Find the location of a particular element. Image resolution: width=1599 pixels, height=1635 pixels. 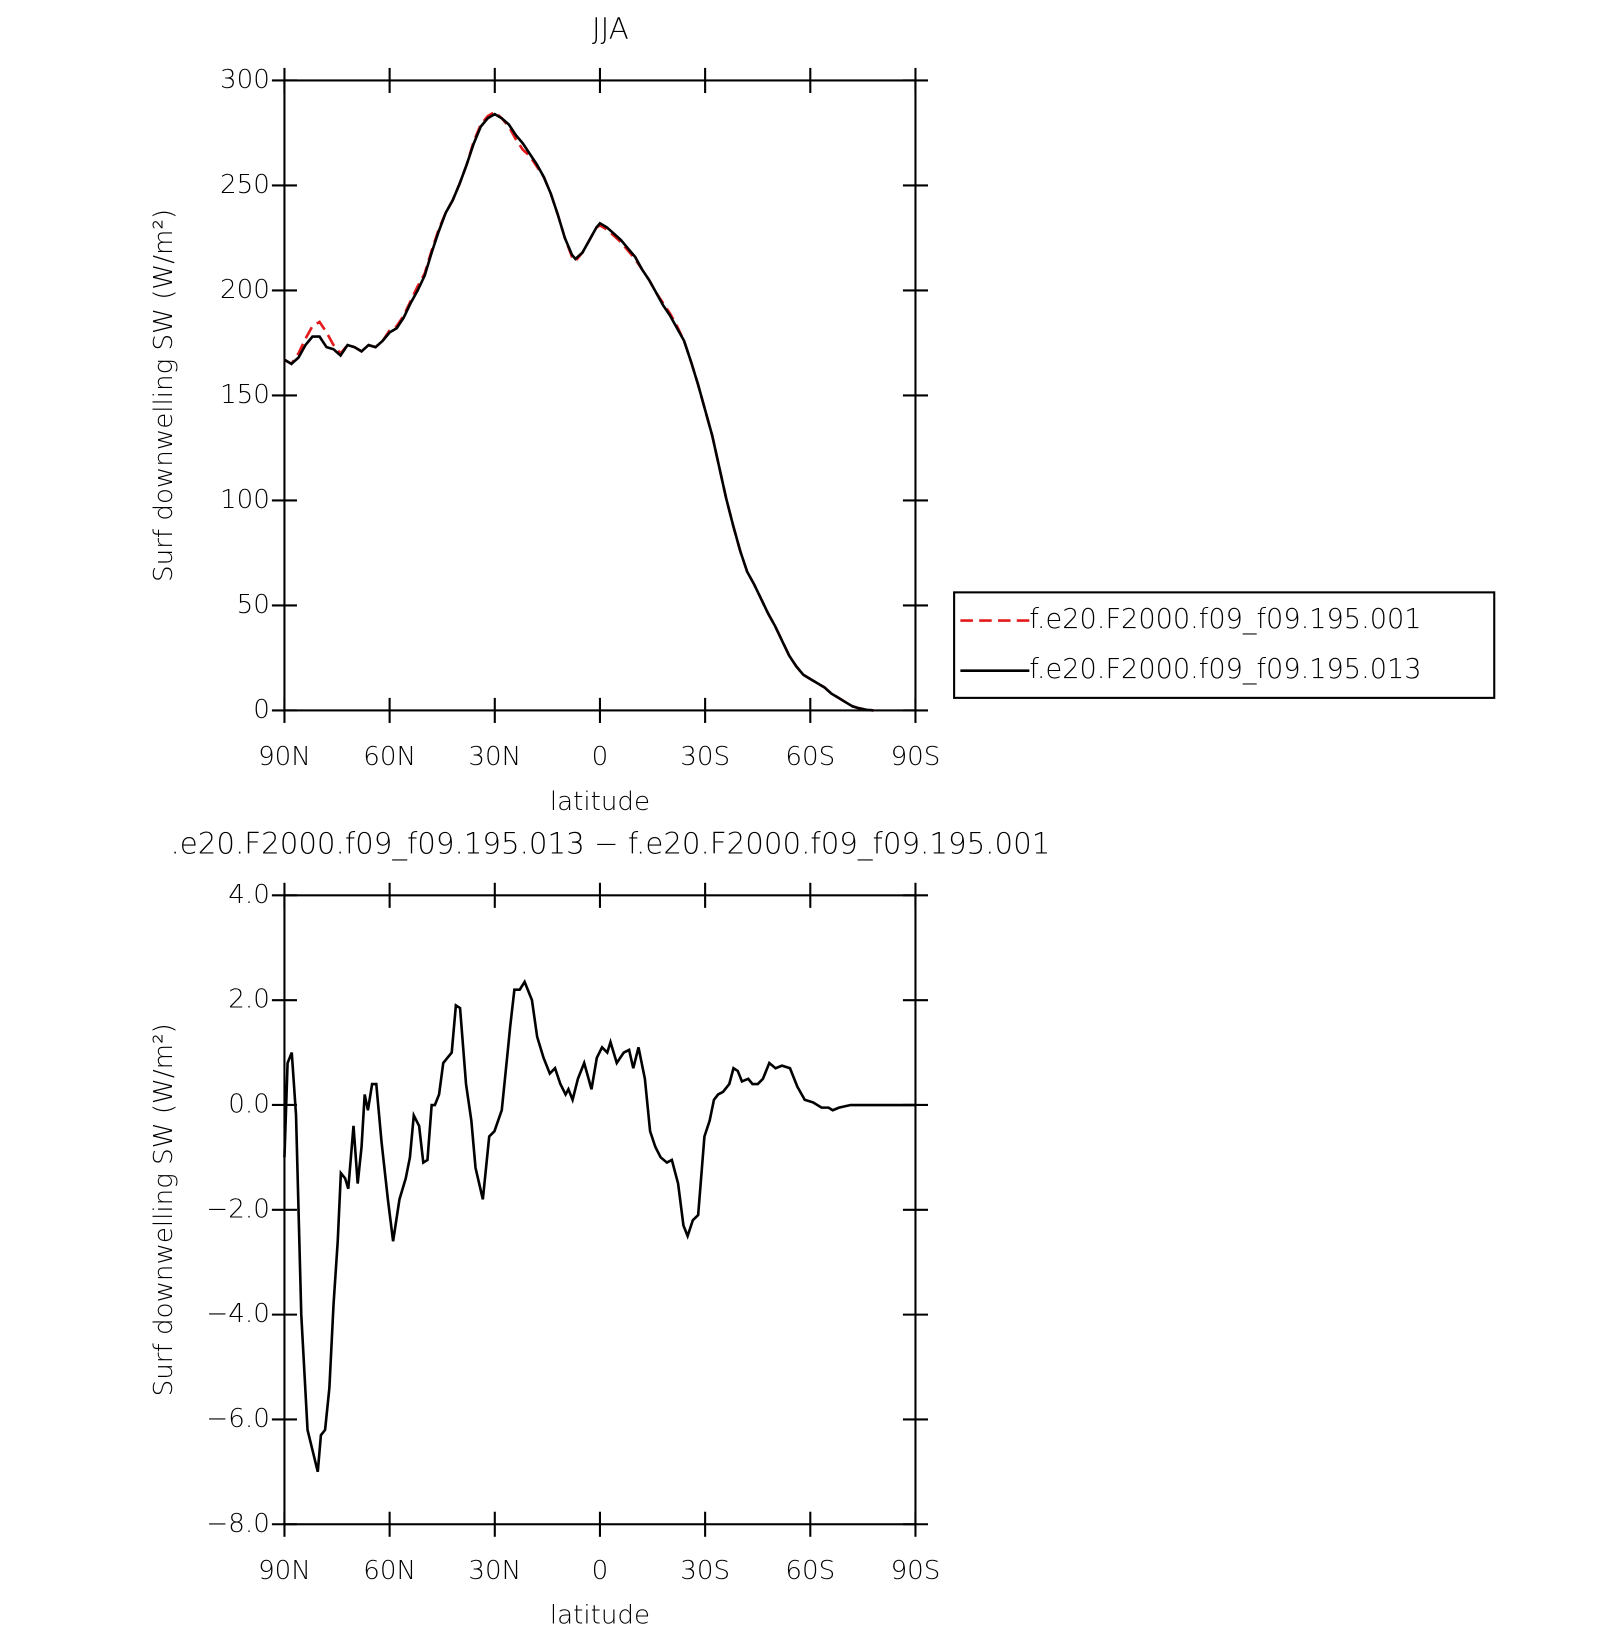

y-tick-label: −4.0 is located at coordinates (237, 1314).